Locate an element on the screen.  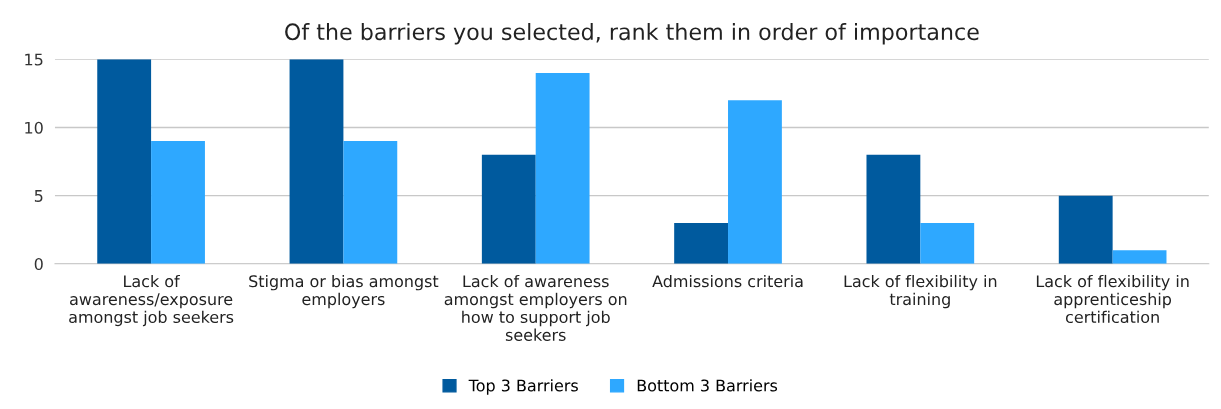
chart-title: Of the barriers you selected, rank them in order of importance is located at coordinates (632, 33).